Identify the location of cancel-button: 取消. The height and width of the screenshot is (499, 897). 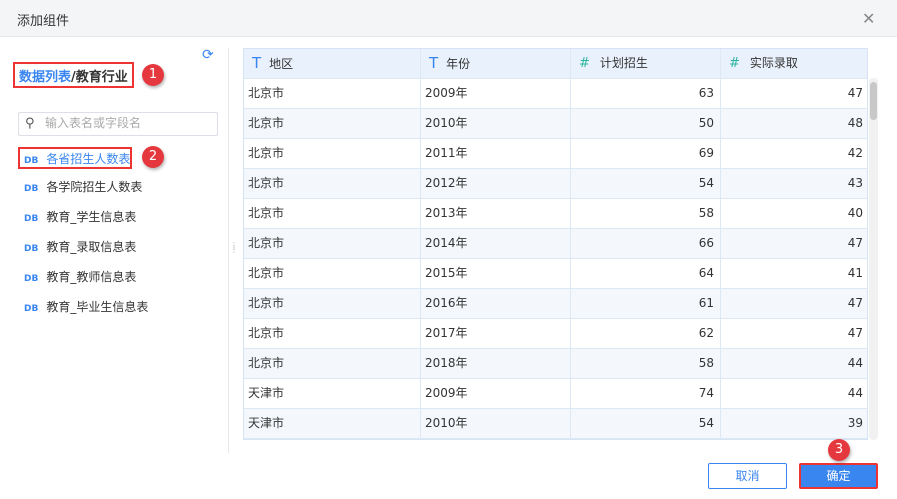
(747, 476).